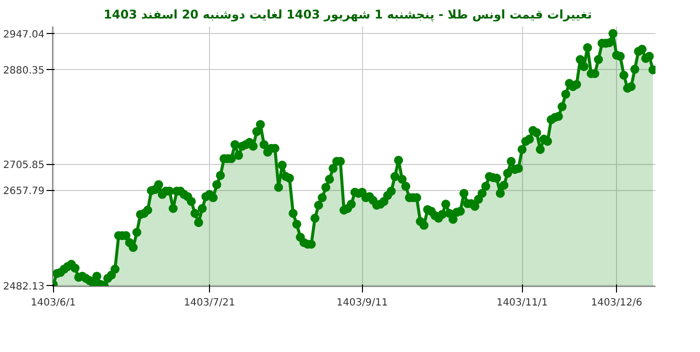  Describe the element at coordinates (210, 303) in the screenshot. I see `x-tick-label: 1403/7/21` at that location.